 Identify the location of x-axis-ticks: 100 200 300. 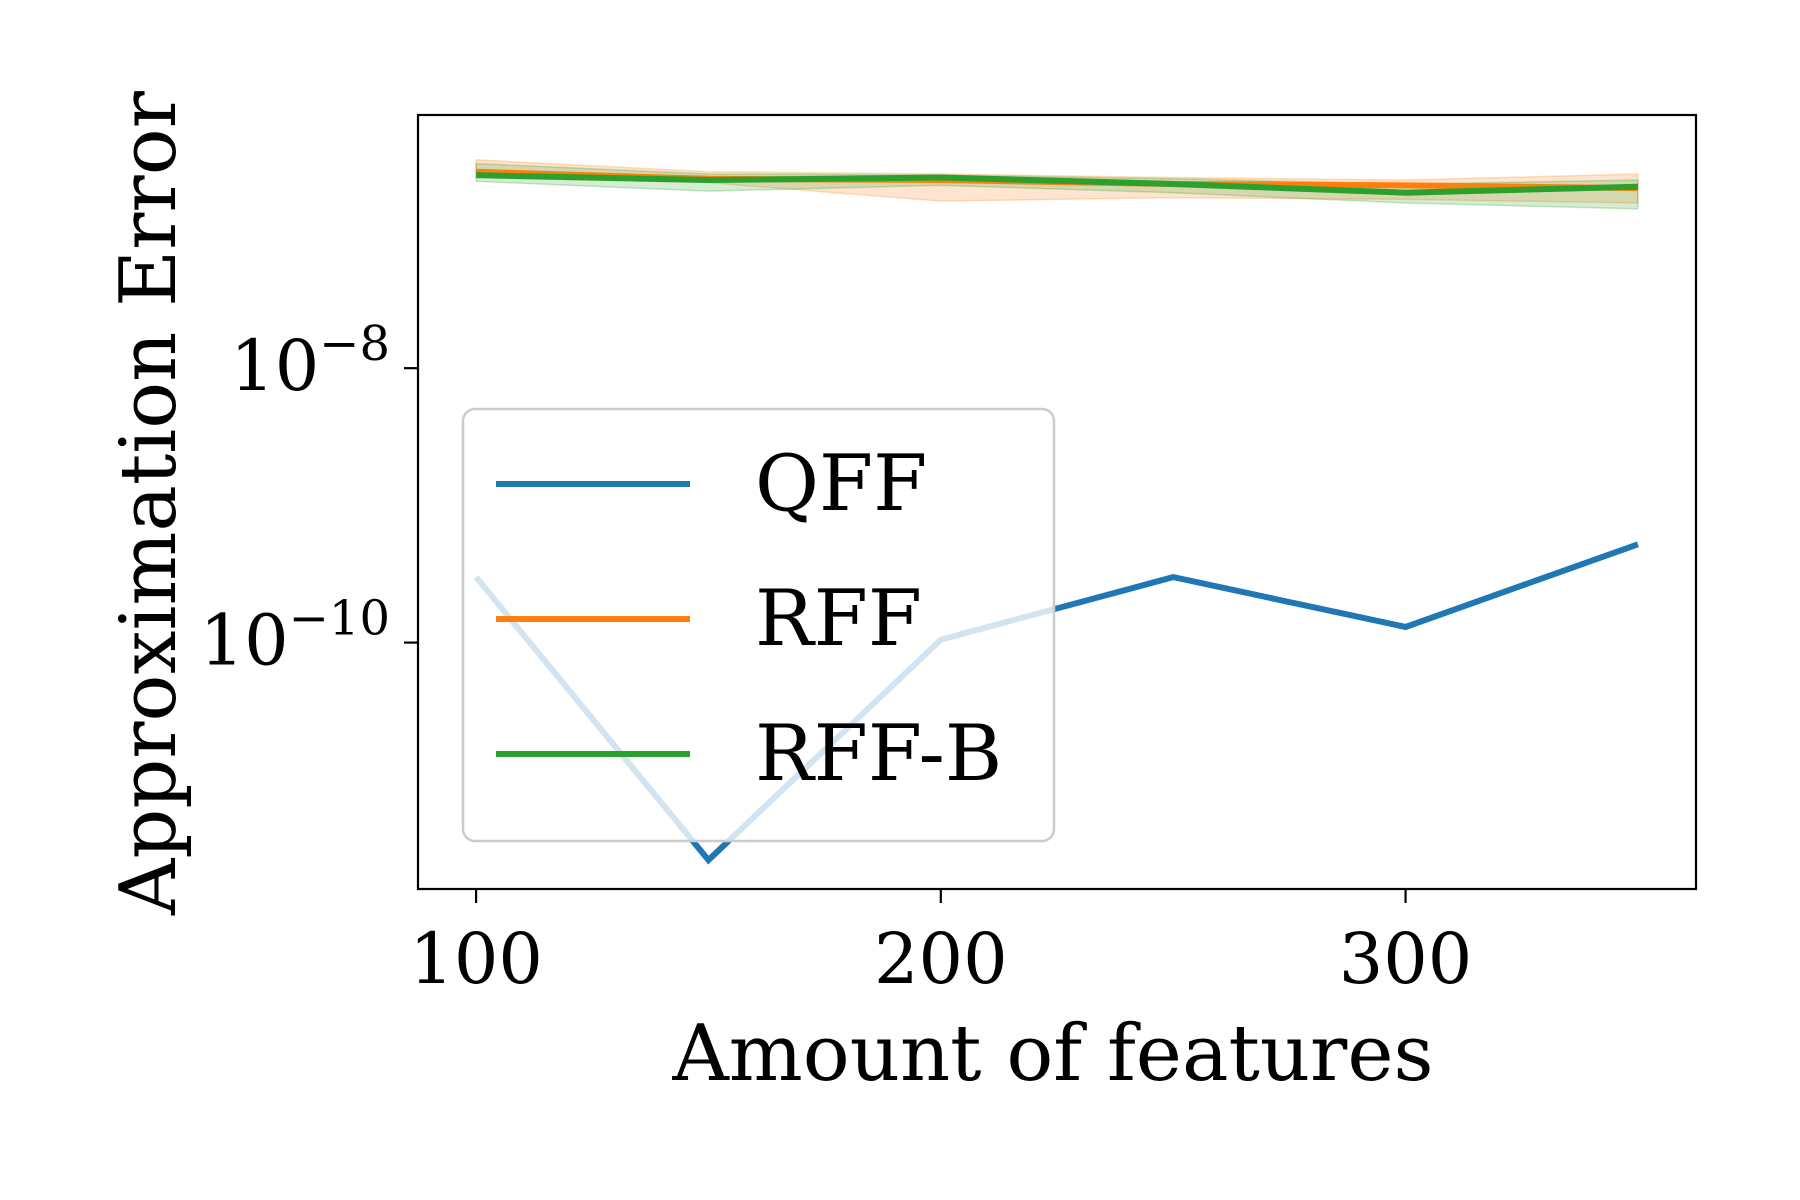
(940, 944).